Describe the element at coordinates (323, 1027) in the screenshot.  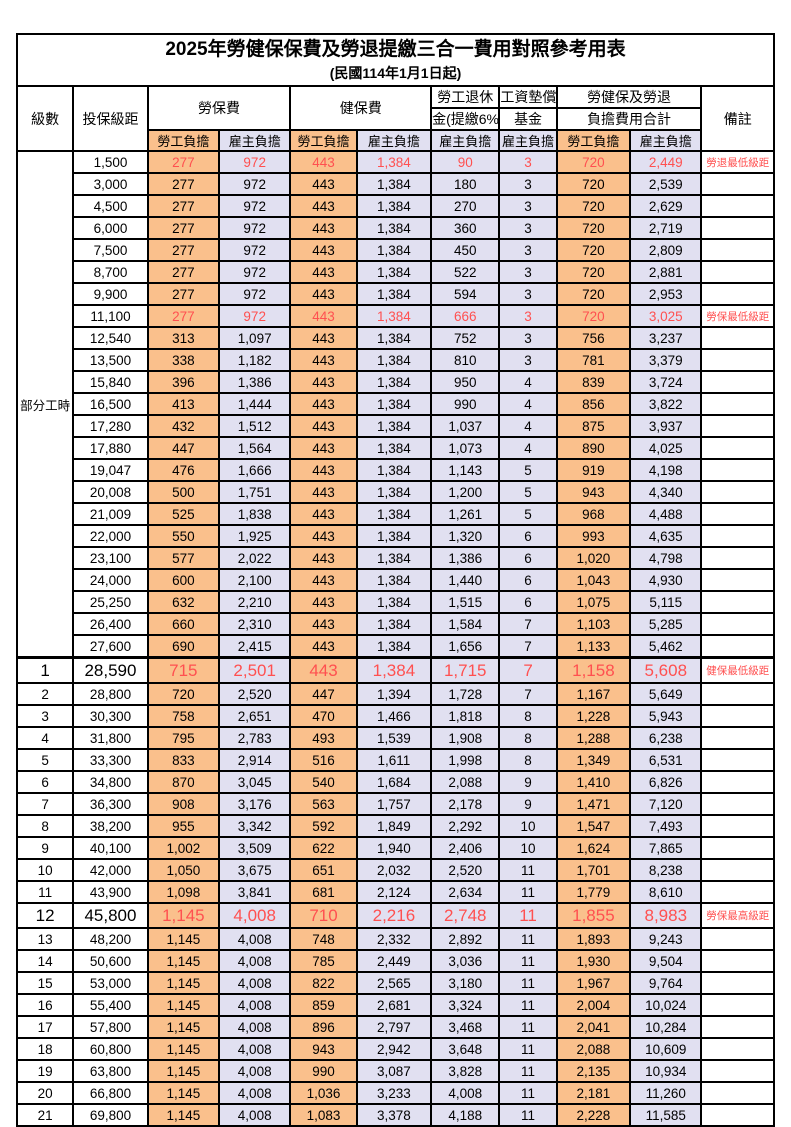
I see `health-fee-employee-cell: 896` at that location.